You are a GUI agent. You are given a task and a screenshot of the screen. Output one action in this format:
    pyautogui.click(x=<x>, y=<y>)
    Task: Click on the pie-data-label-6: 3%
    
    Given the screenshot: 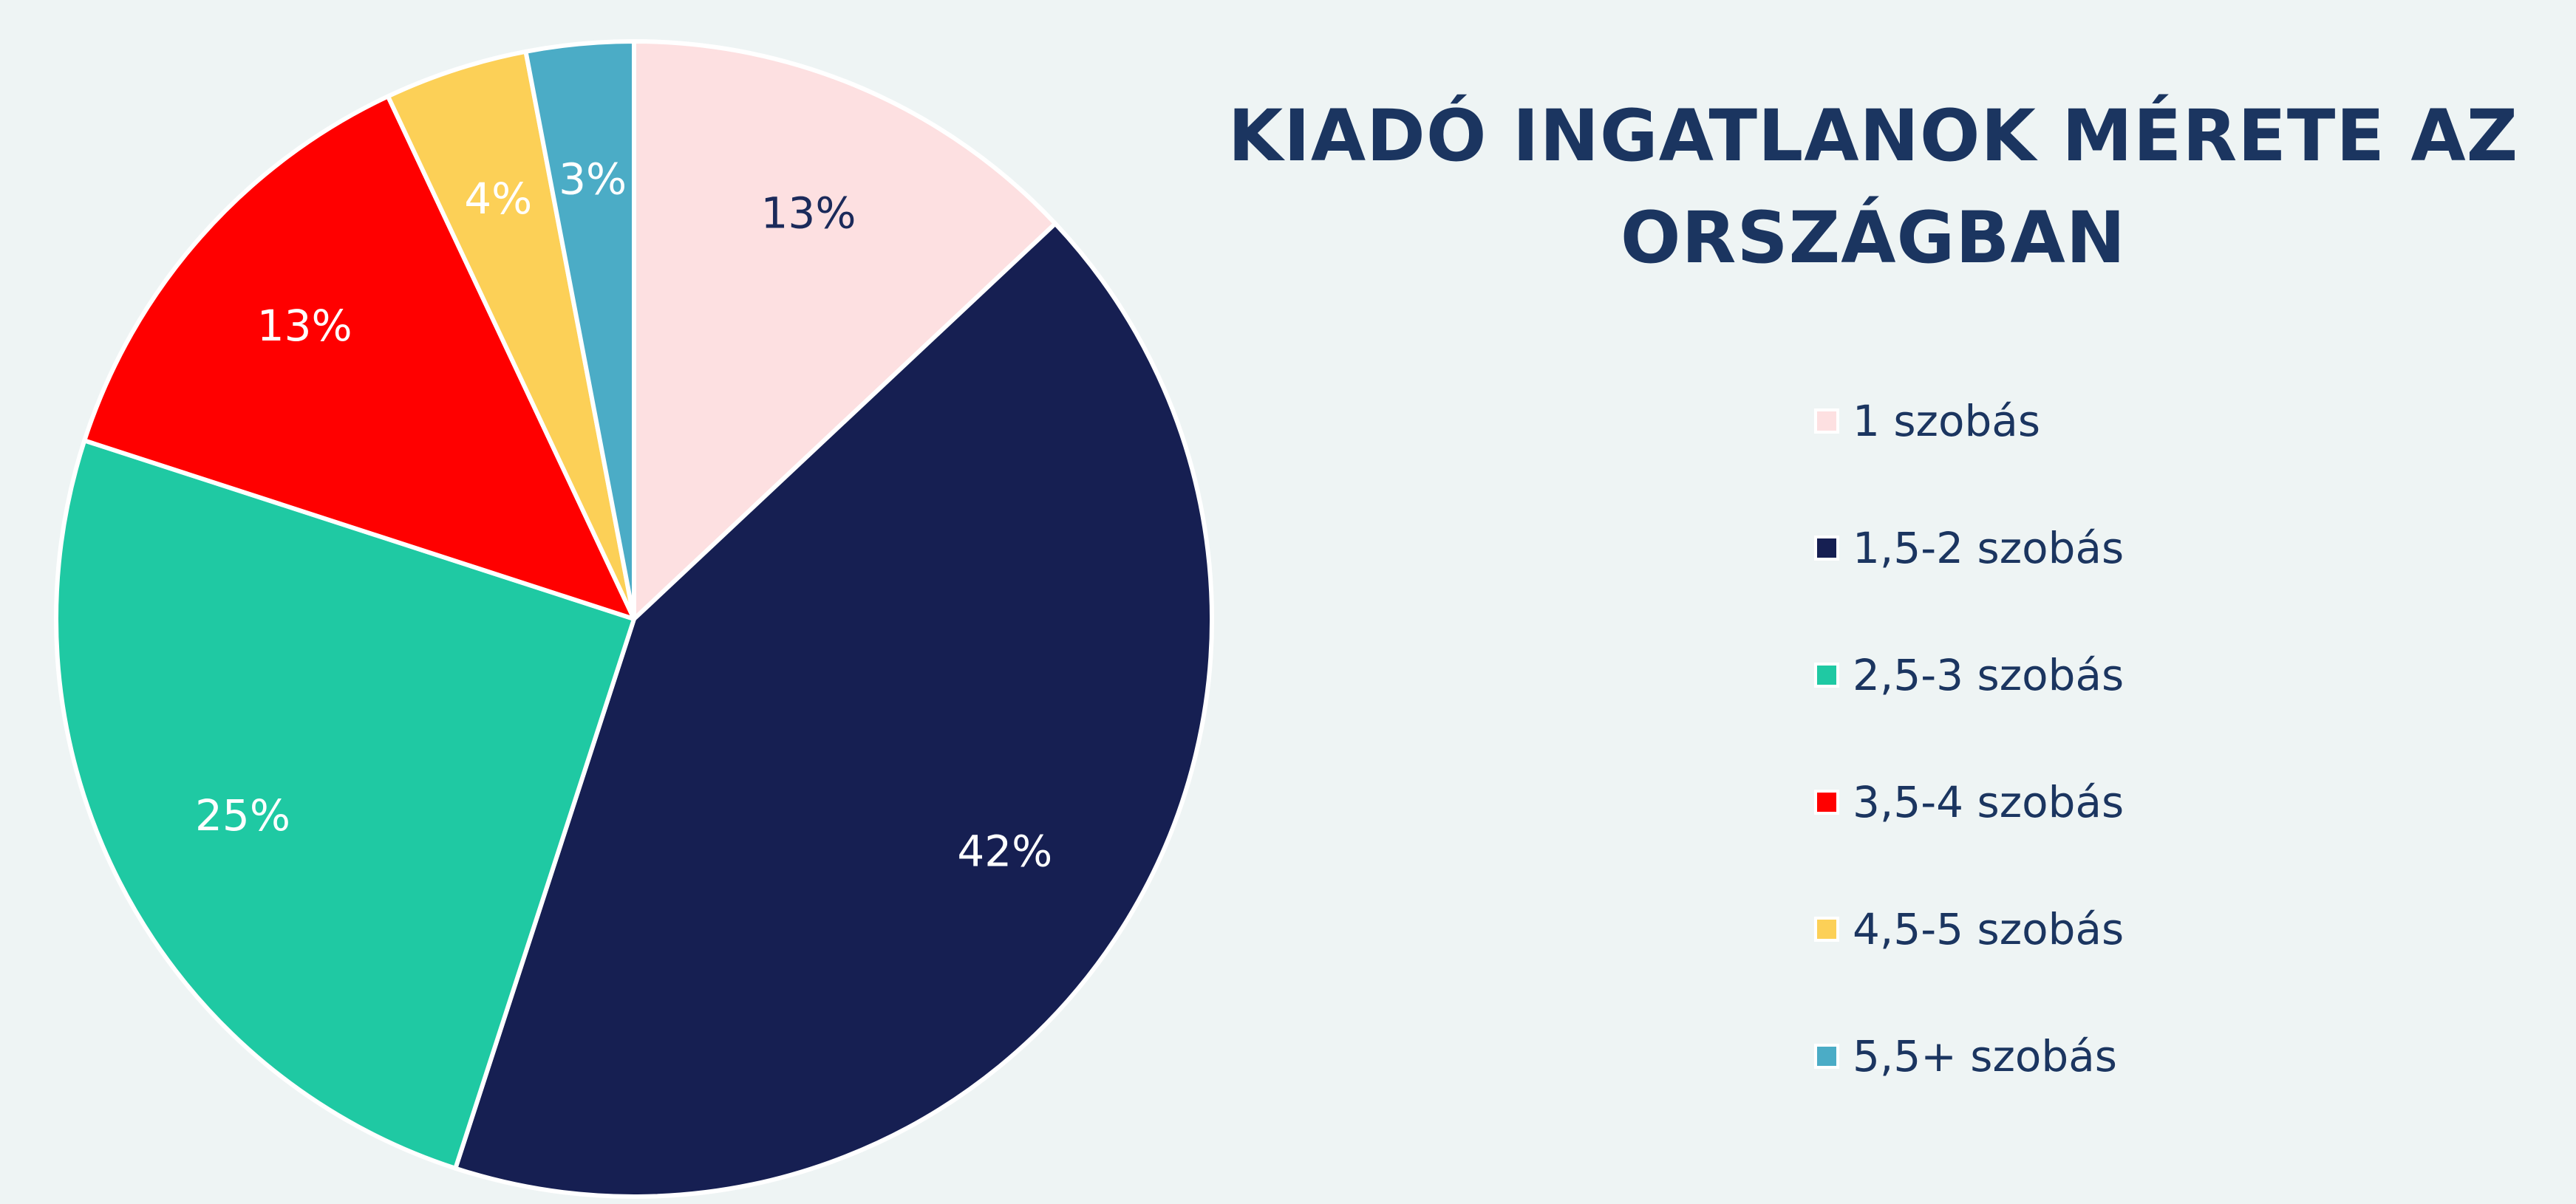 What is the action you would take?
    pyautogui.click(x=593, y=179)
    